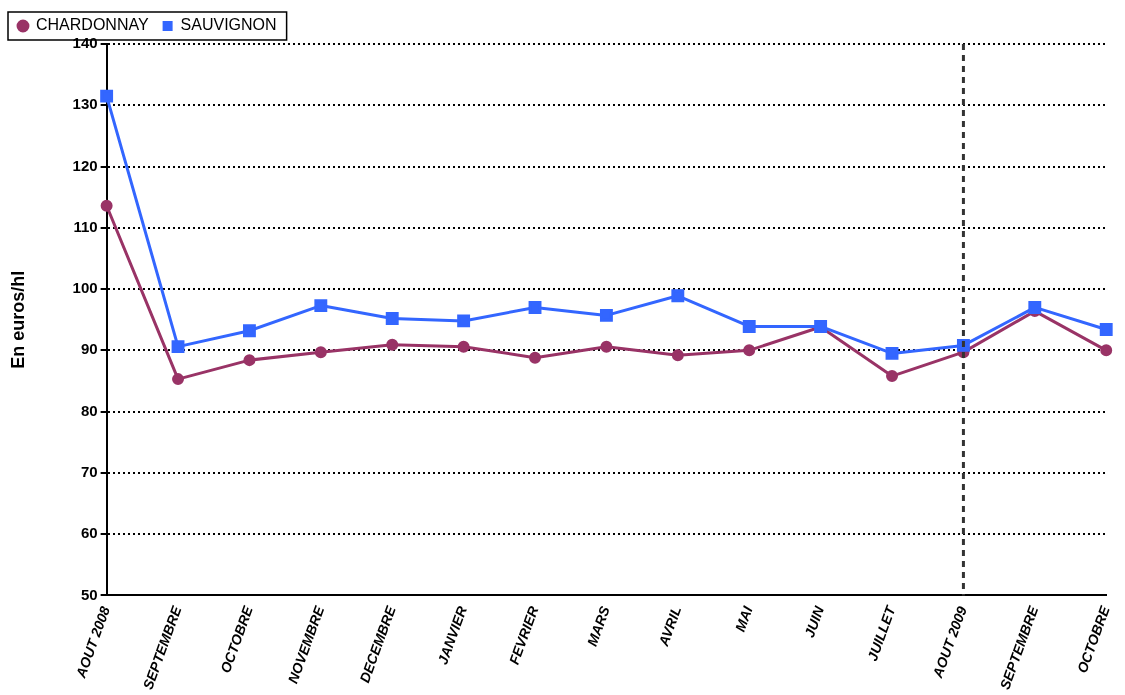 The width and height of the screenshot is (1125, 695). What do you see at coordinates (89, 533) in the screenshot?
I see `y-tick-label: 60` at bounding box center [89, 533].